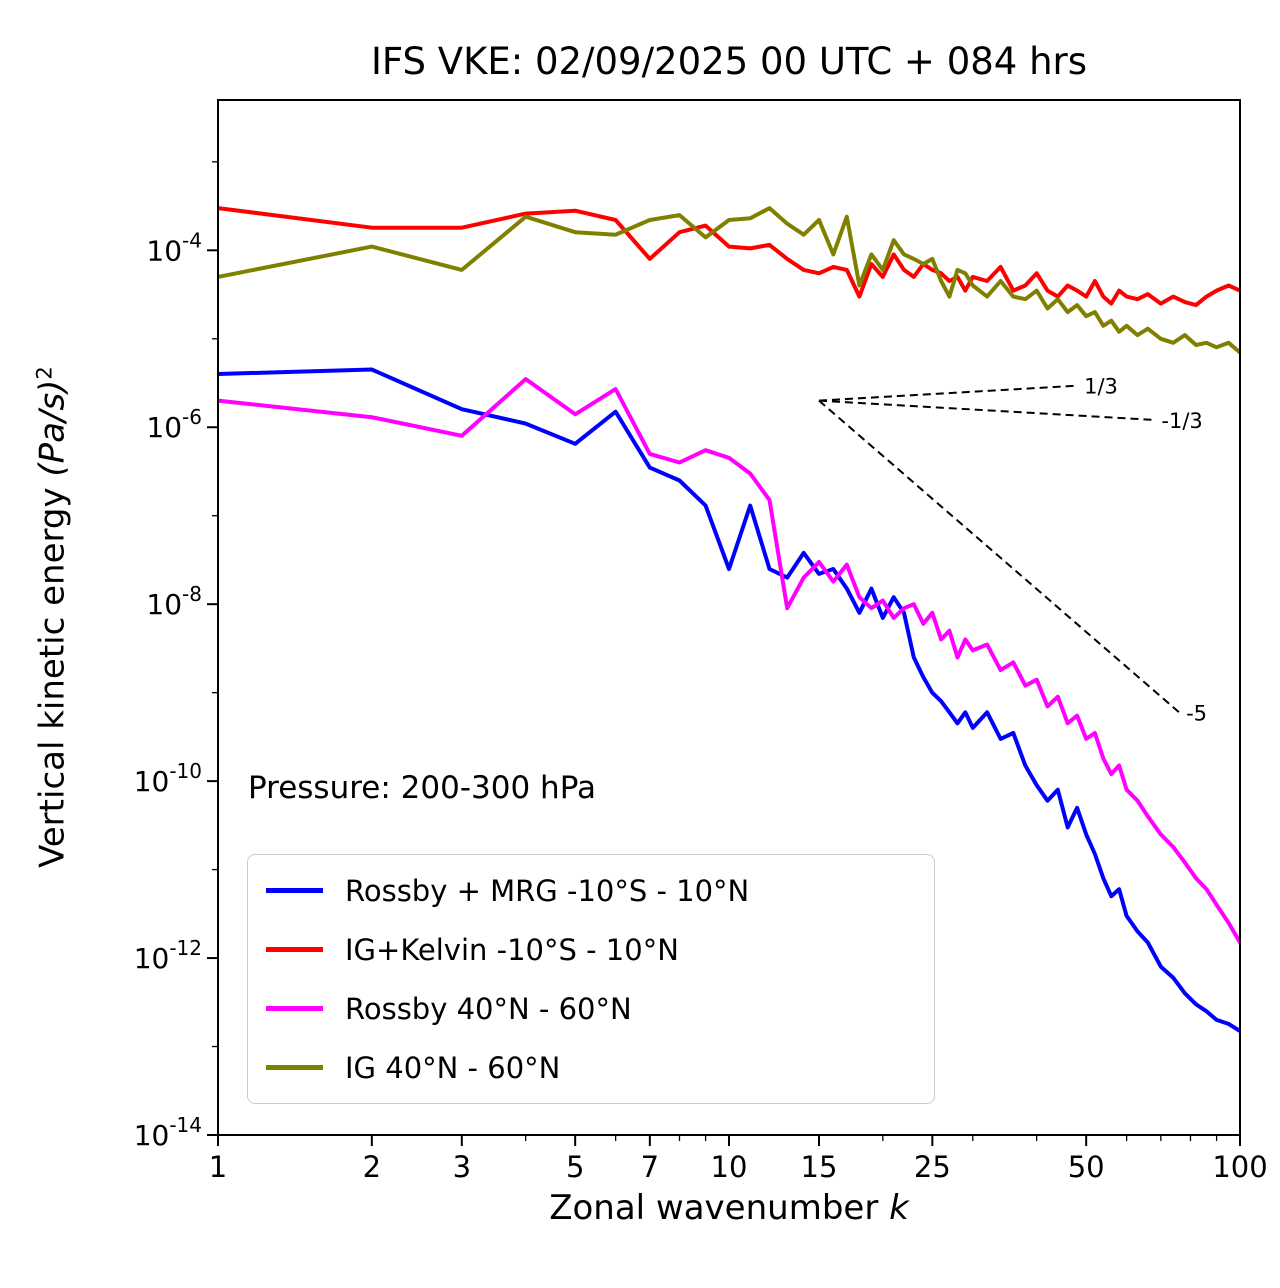  What do you see at coordinates (932, 1167) in the screenshot?
I see `svg-text: 25` at bounding box center [932, 1167].